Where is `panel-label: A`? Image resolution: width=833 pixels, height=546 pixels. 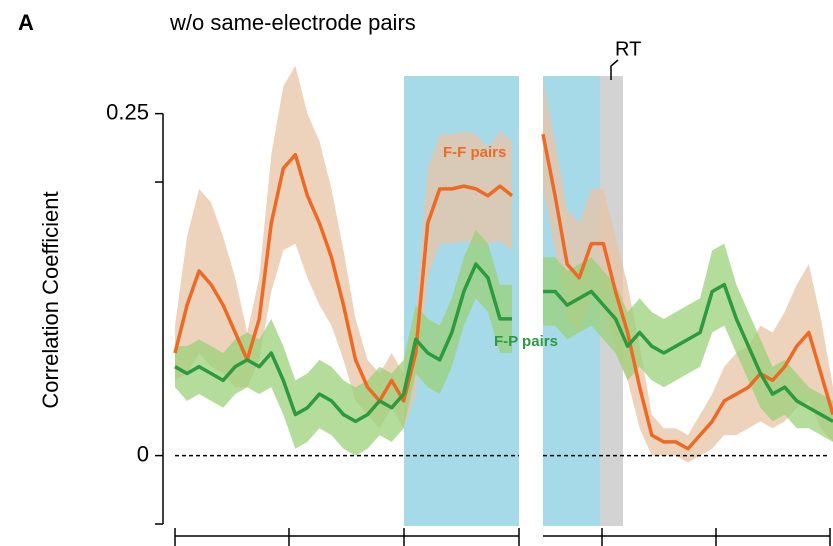 panel-label: A is located at coordinates (26, 22).